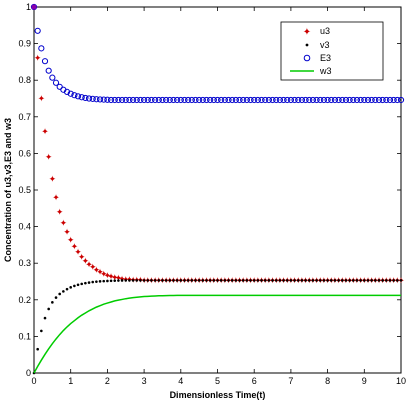  I want to click on x-tick-label: 2, so click(107, 381).